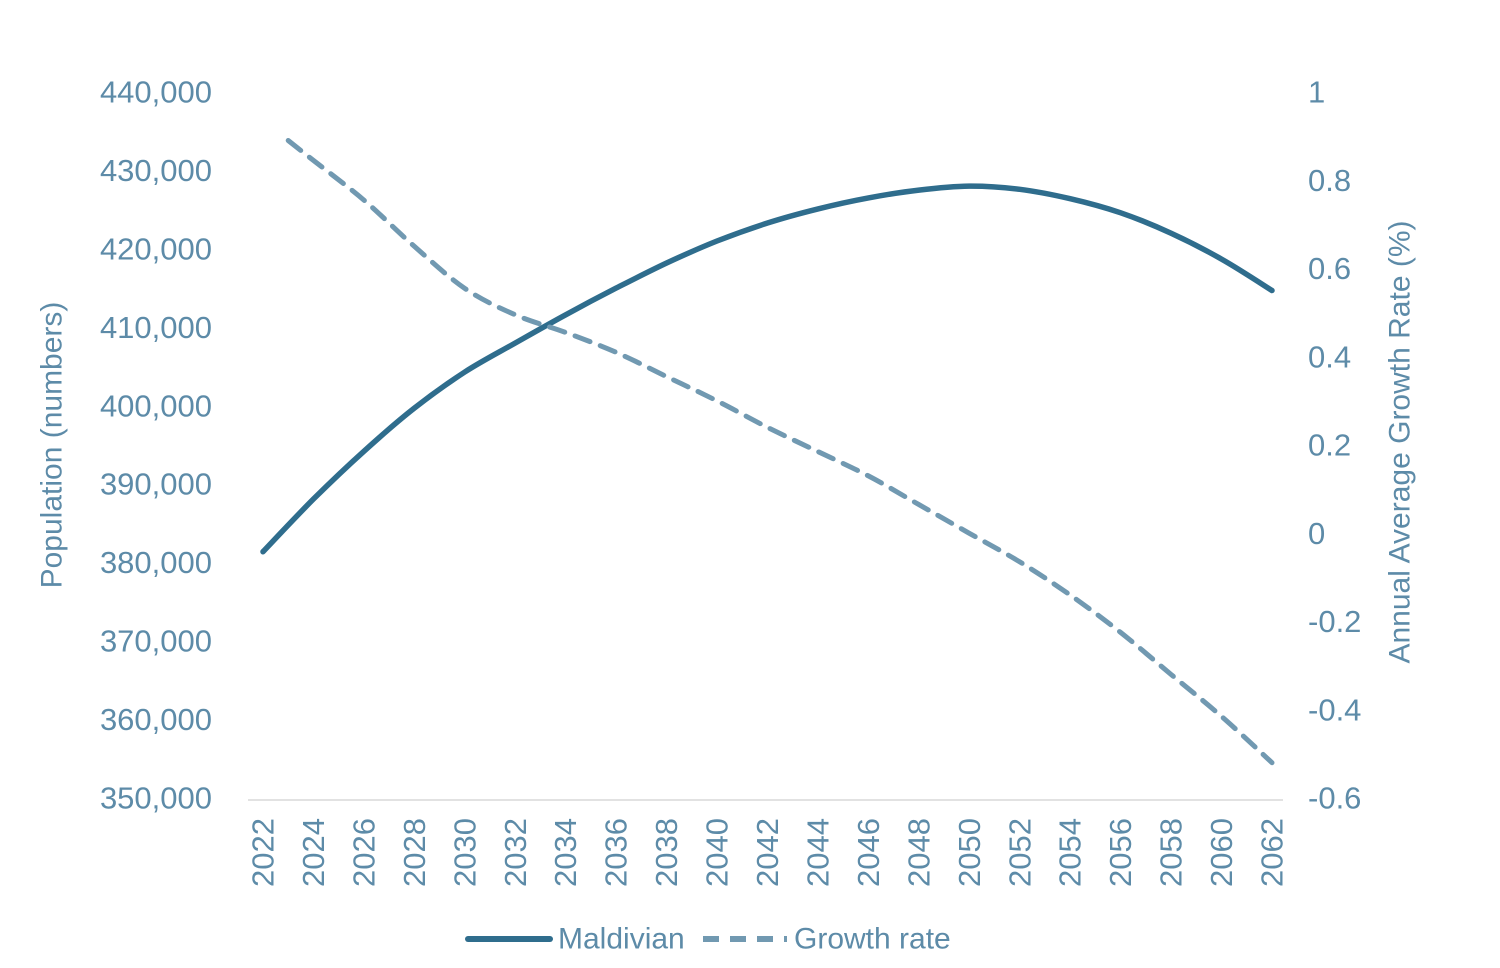  Describe the element at coordinates (616, 852) in the screenshot. I see `x-axis-tick-label: 2036` at that location.